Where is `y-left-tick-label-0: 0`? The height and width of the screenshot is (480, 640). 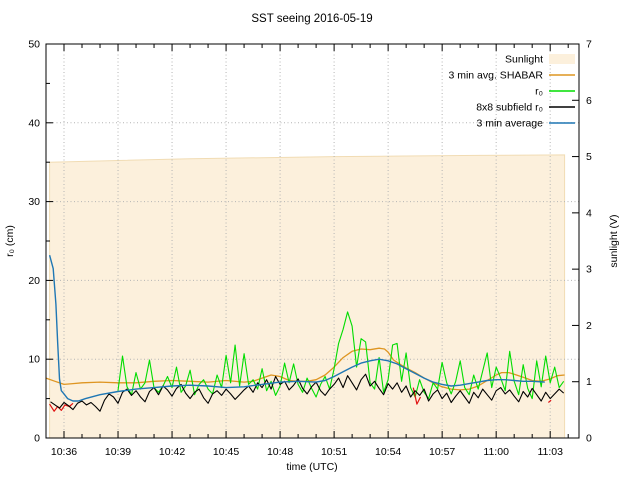
y-left-tick-label-0: 0 is located at coordinates (37, 439).